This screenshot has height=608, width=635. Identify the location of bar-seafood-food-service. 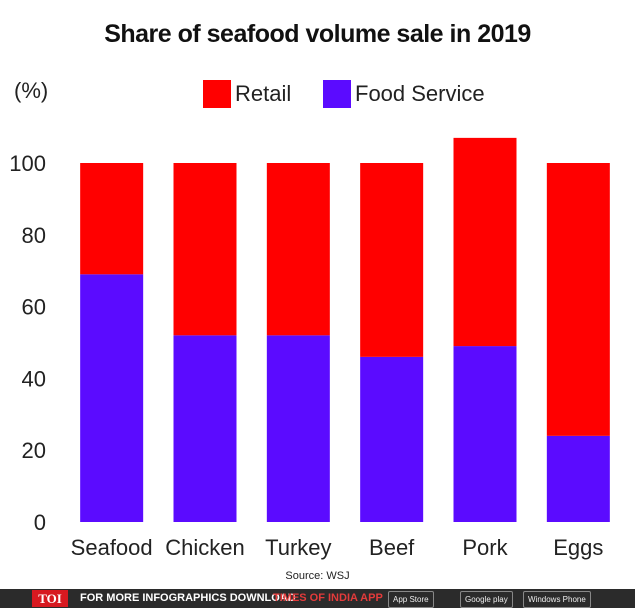
(112, 398).